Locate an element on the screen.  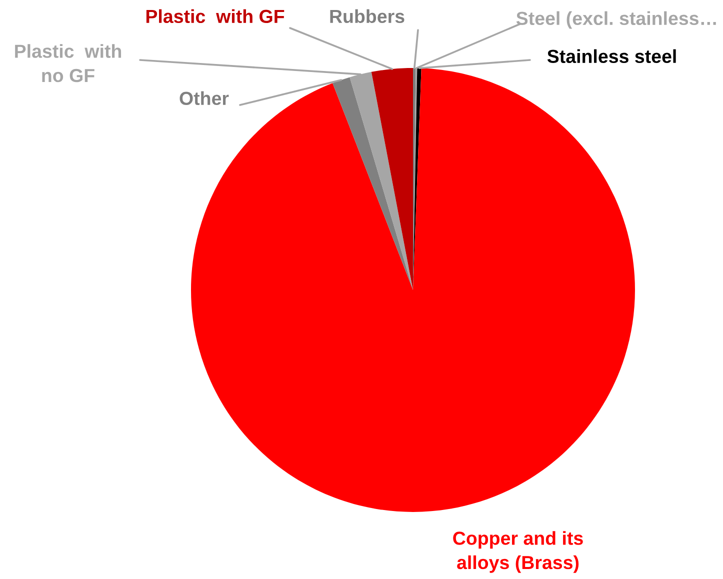
slice-label: Plastic with GF is located at coordinates (215, 16).